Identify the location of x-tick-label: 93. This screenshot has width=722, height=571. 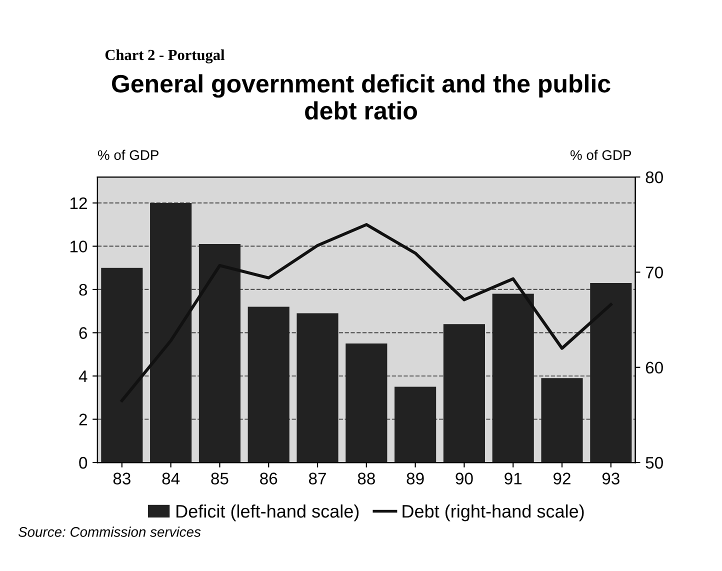
(611, 478).